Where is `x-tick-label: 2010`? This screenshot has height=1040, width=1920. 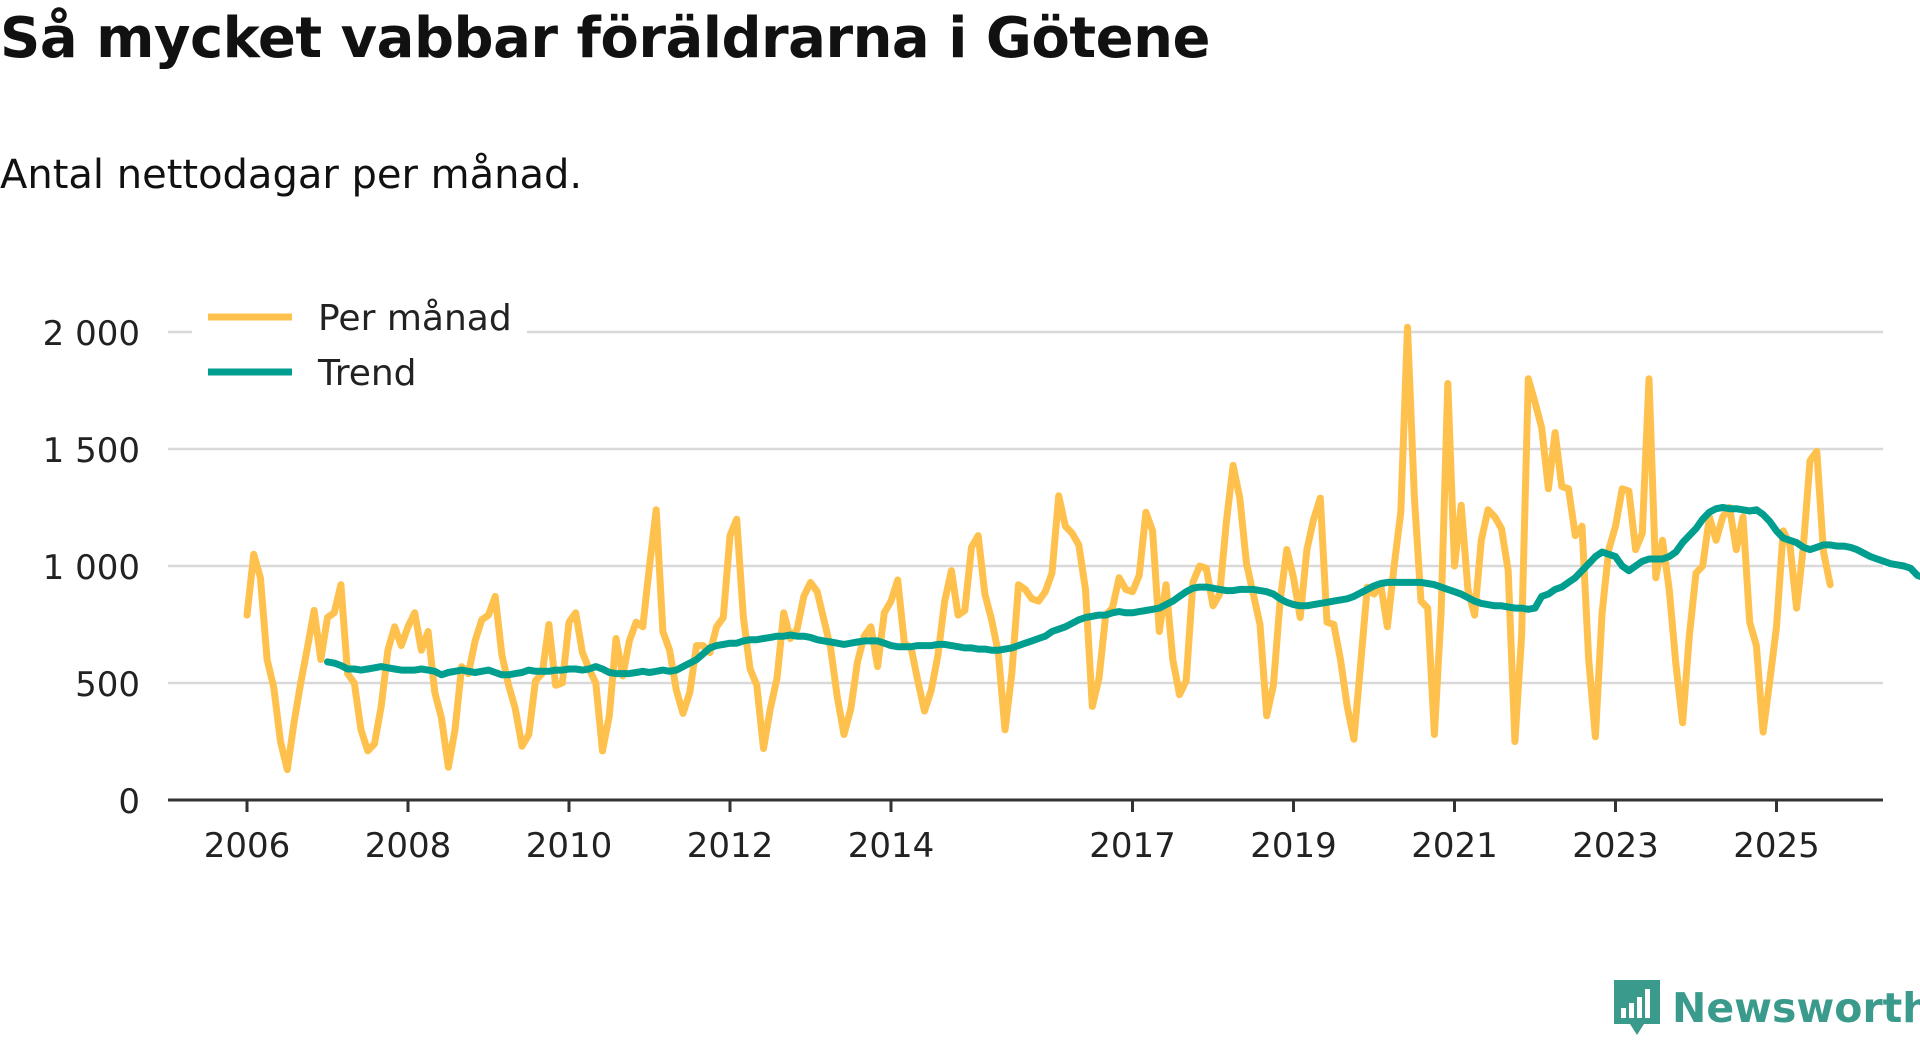 x-tick-label: 2010 is located at coordinates (569, 846).